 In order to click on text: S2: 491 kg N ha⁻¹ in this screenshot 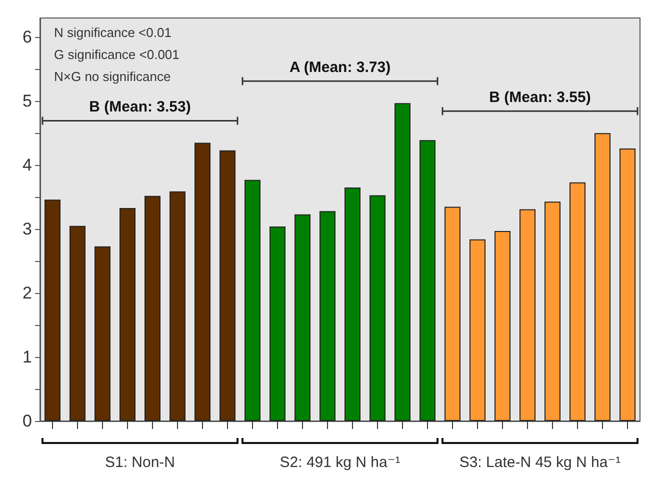, I will do `click(340, 462)`.